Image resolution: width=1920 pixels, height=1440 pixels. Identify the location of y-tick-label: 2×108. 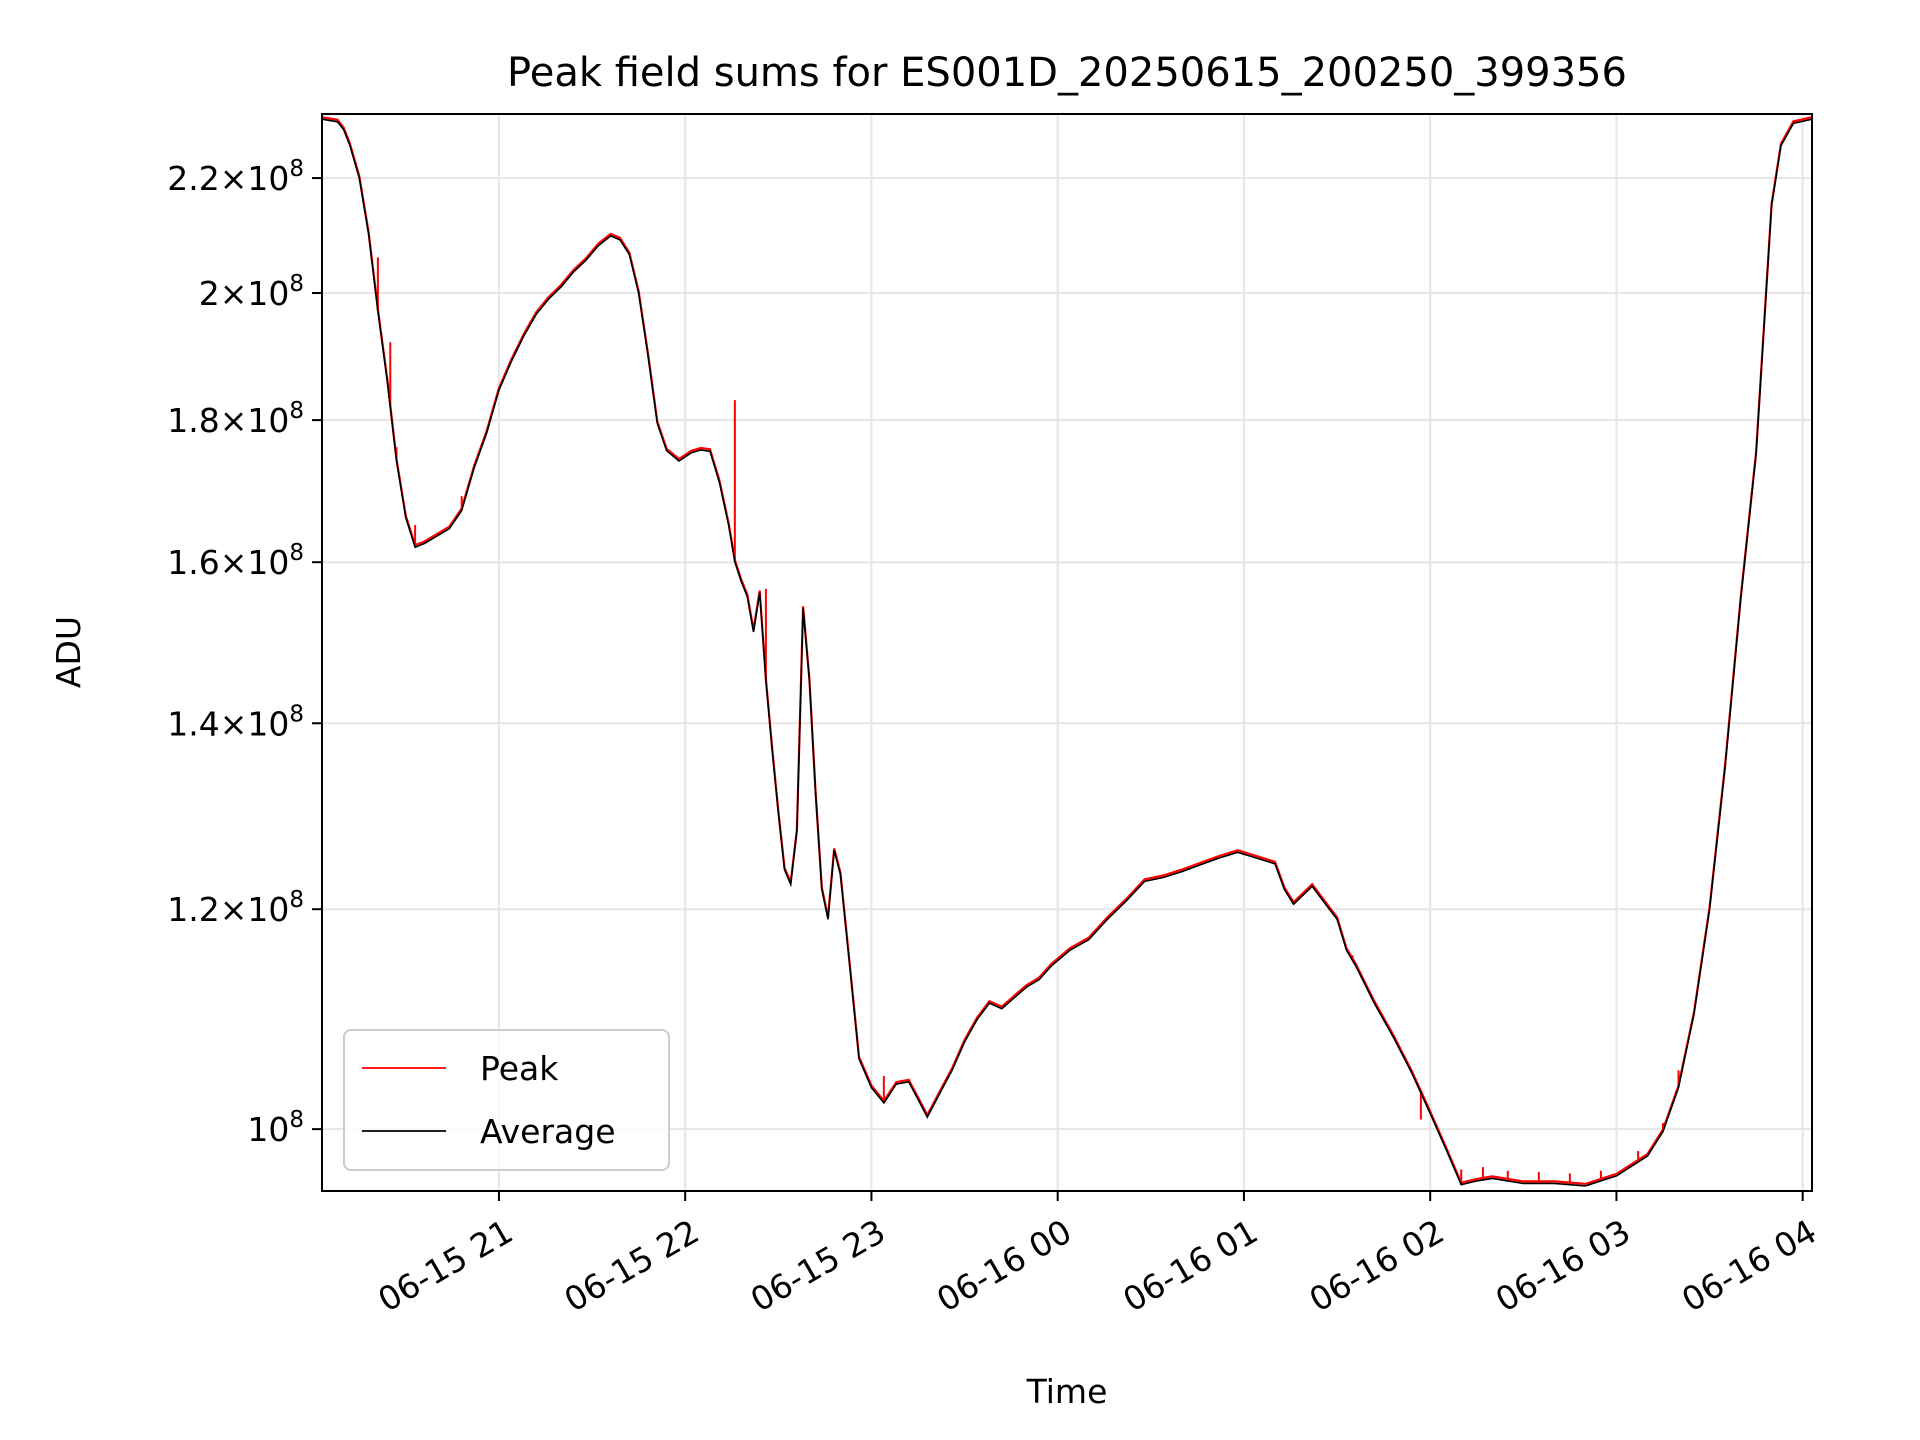
(251, 292).